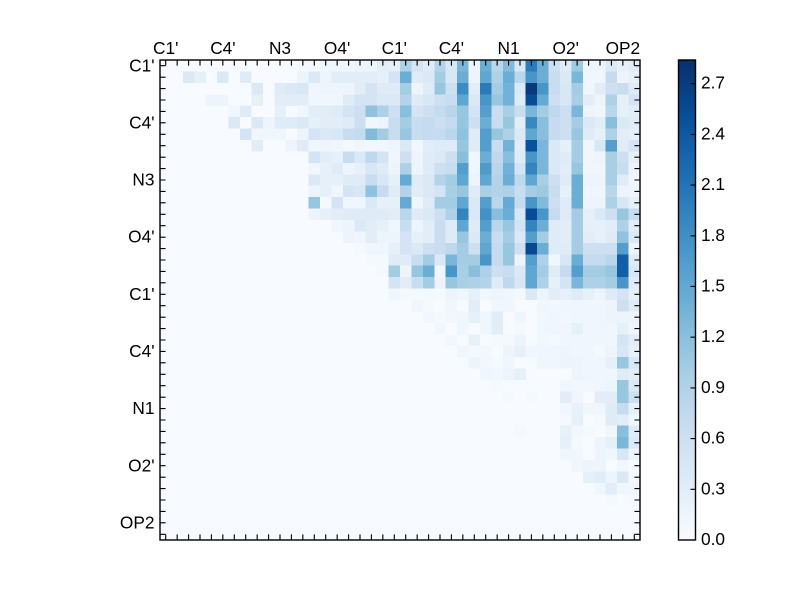 Image resolution: width=800 pixels, height=600 pixels. I want to click on svg-text: 2.7, so click(713, 83).